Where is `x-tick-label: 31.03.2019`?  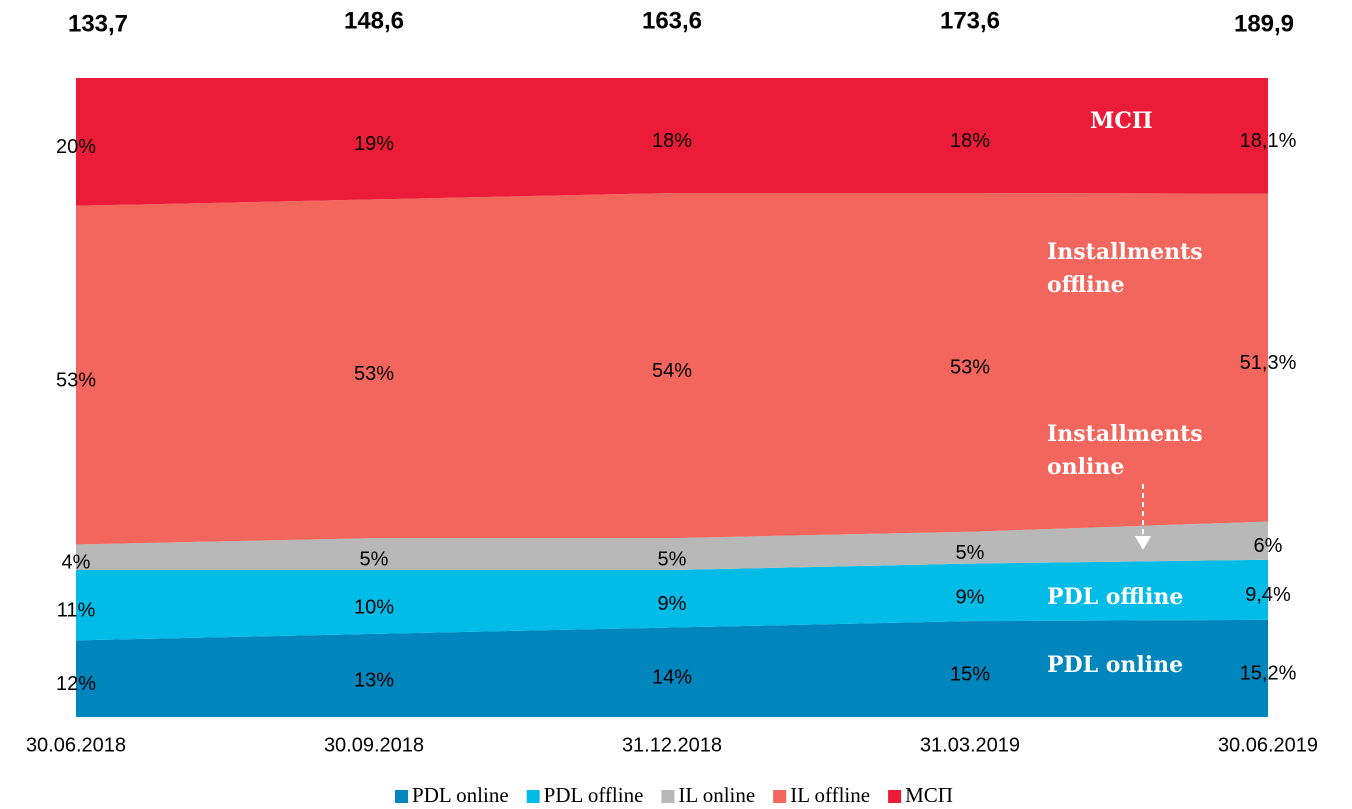 x-tick-label: 31.03.2019 is located at coordinates (970, 745).